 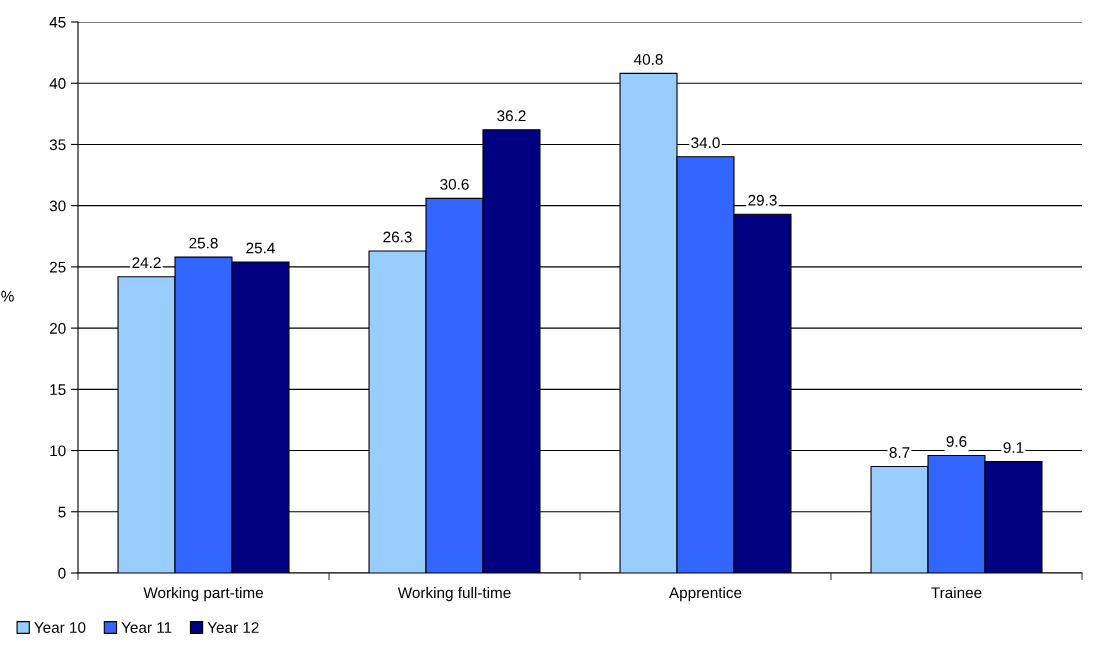 What do you see at coordinates (58, 390) in the screenshot?
I see `y-tick-label: 15` at bounding box center [58, 390].